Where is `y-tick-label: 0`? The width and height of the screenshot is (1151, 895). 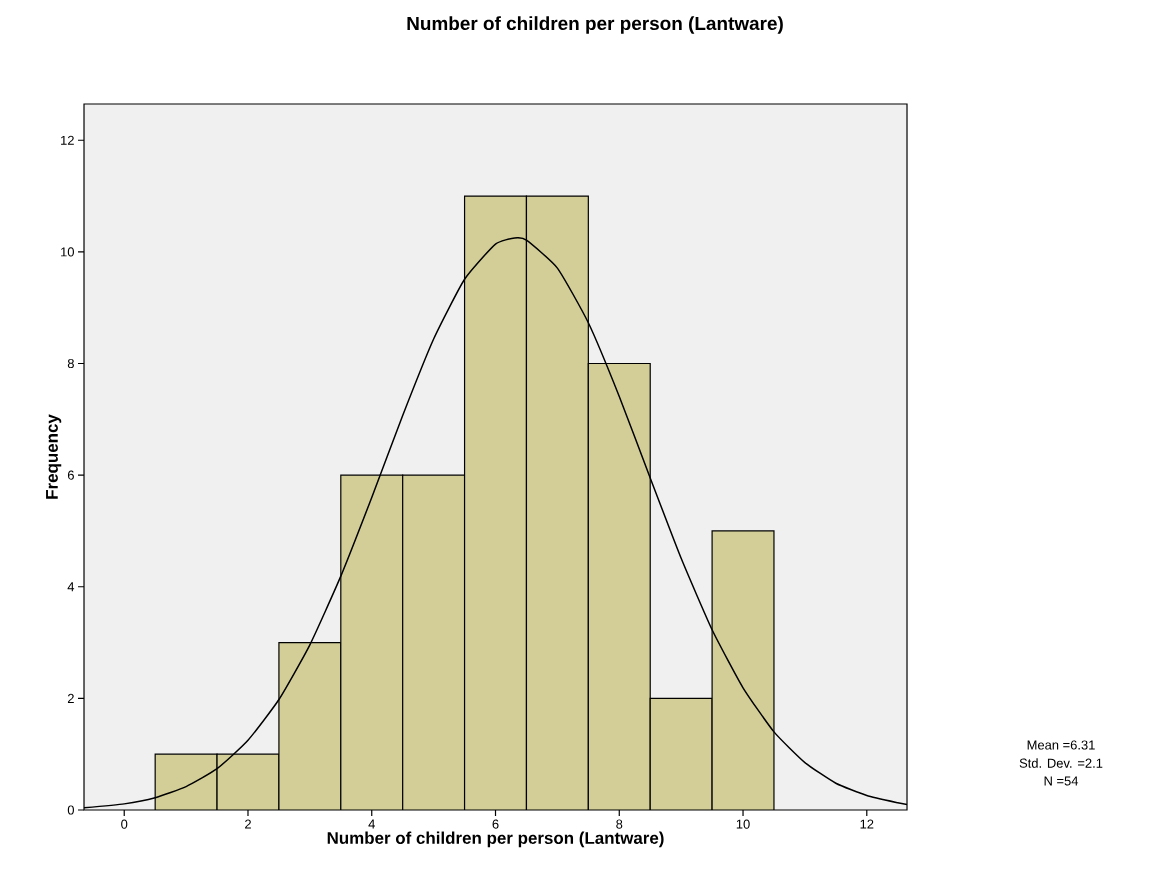
y-tick-label: 0 is located at coordinates (70, 810).